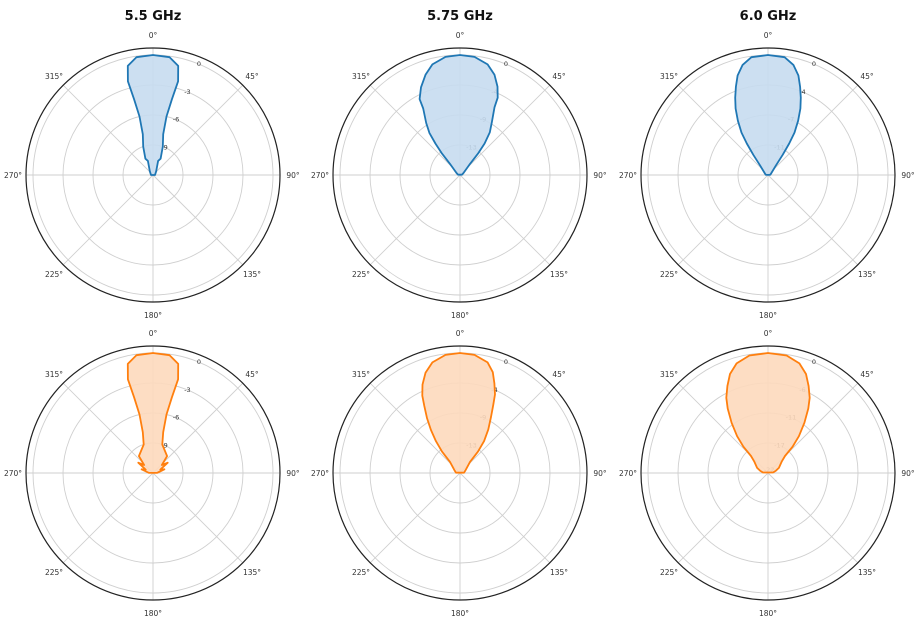 This screenshot has height=625, width=919. Describe the element at coordinates (153, 16) in the screenshot. I see `panel-title: 5.5 GHz` at that location.